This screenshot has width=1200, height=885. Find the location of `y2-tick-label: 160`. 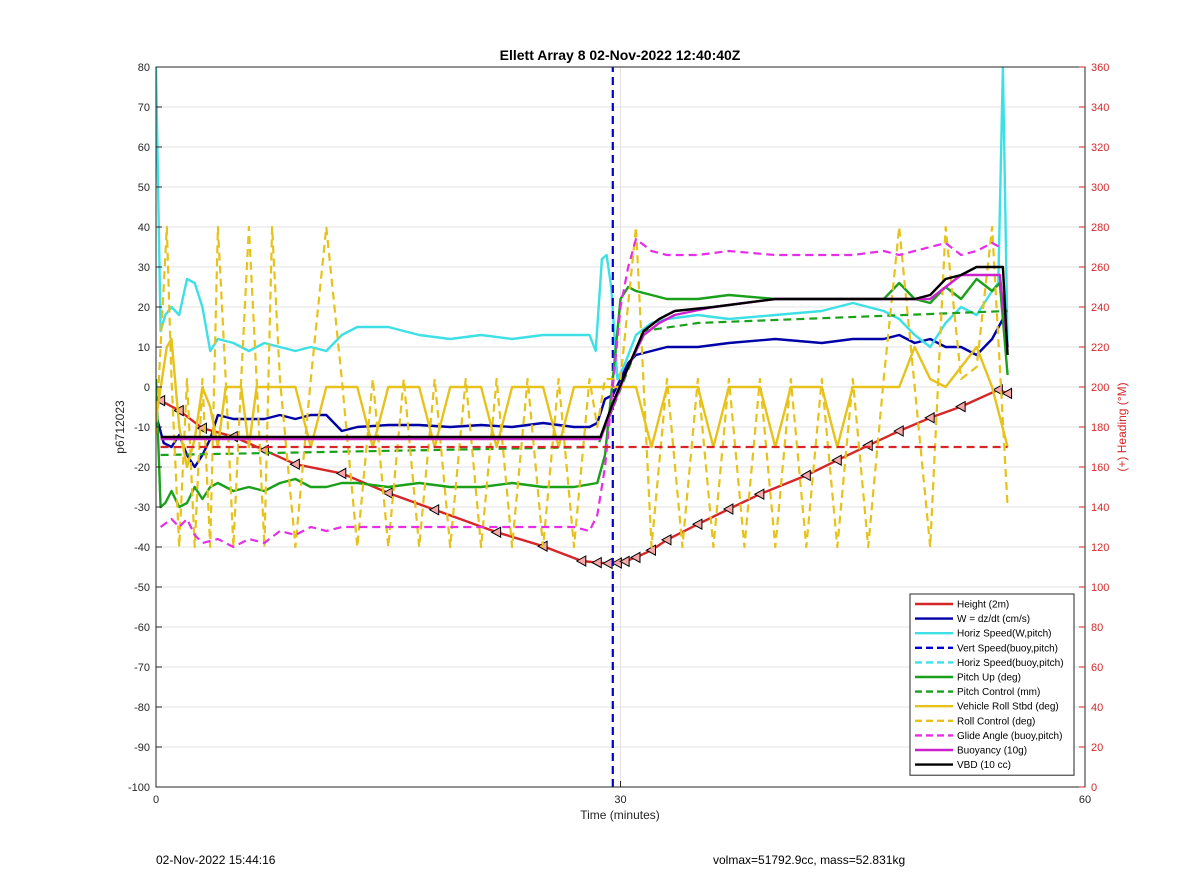

y2-tick-label: 160 is located at coordinates (1100, 468).